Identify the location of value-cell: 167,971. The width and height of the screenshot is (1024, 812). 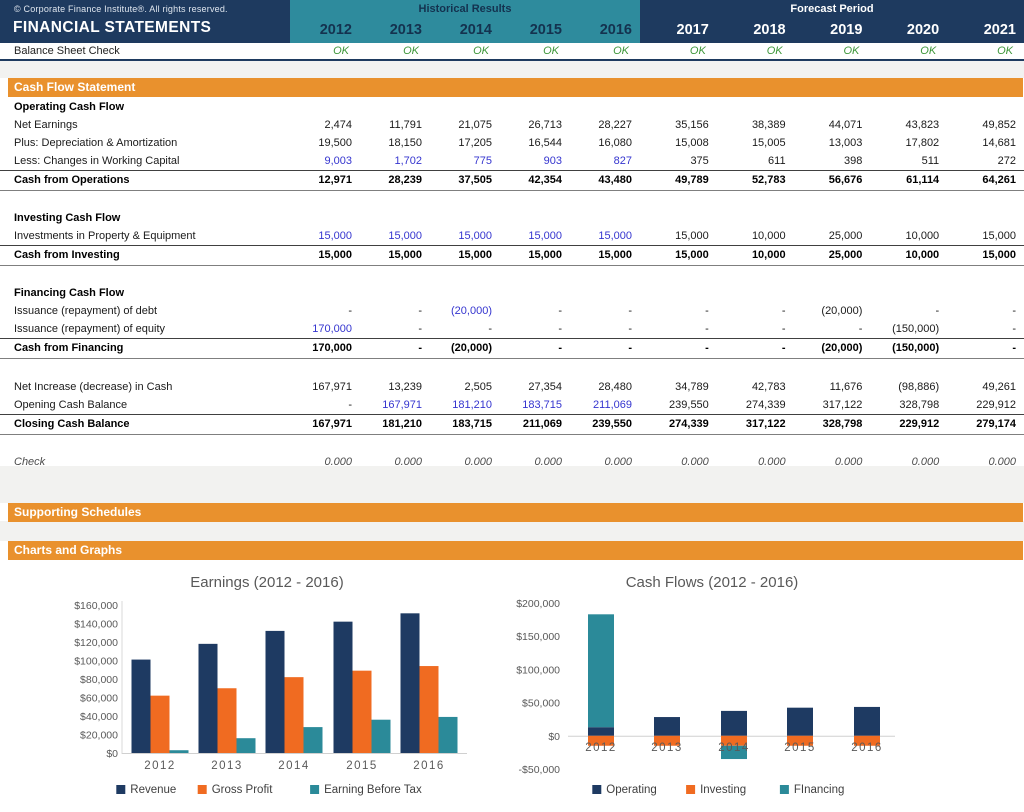
(402, 405).